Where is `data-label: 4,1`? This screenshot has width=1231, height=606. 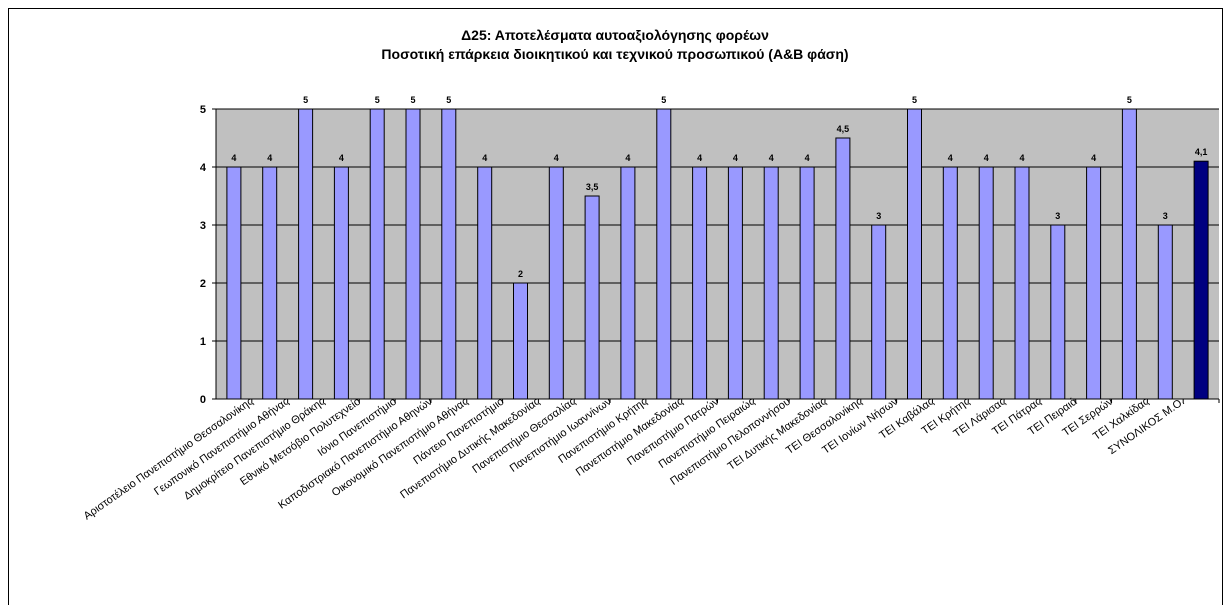
data-label: 4,1 is located at coordinates (1201, 152).